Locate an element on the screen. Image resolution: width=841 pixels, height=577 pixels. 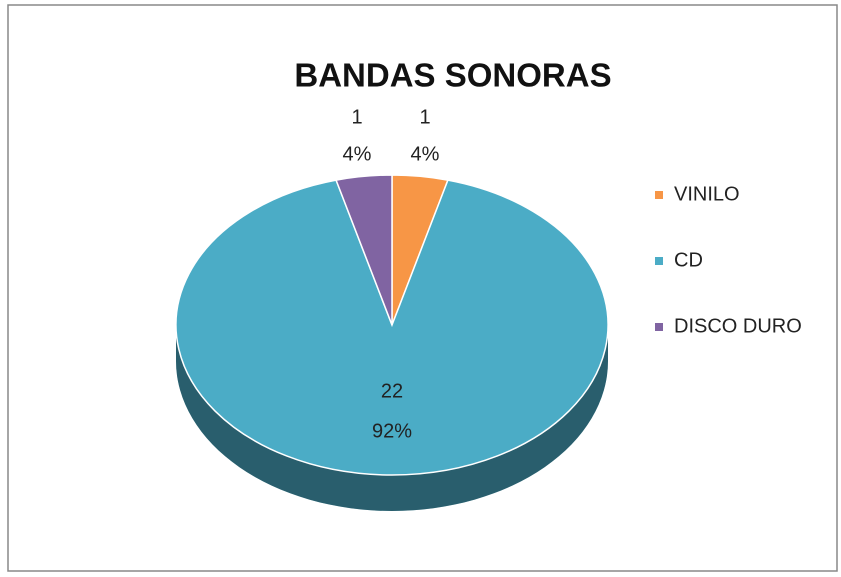
legend-label: CD is located at coordinates (688, 260).